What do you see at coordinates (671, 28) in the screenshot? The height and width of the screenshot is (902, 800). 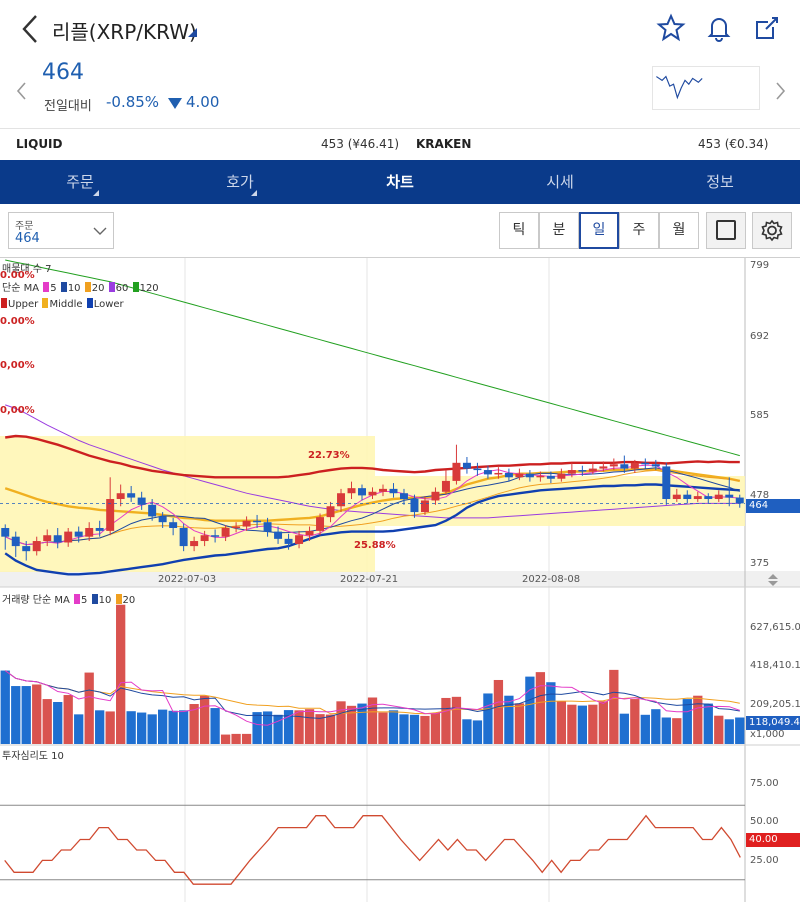 I see `star-icon` at bounding box center [671, 28].